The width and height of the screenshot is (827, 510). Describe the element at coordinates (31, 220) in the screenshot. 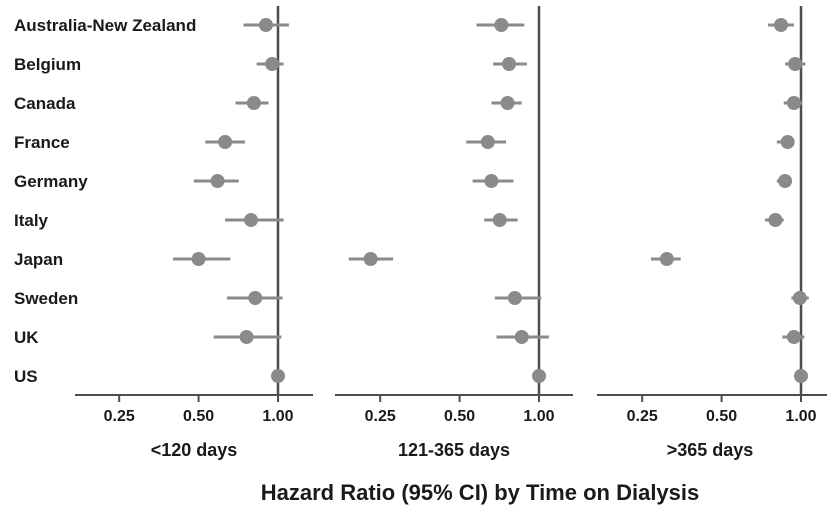

I see `country-label: Italy` at that location.